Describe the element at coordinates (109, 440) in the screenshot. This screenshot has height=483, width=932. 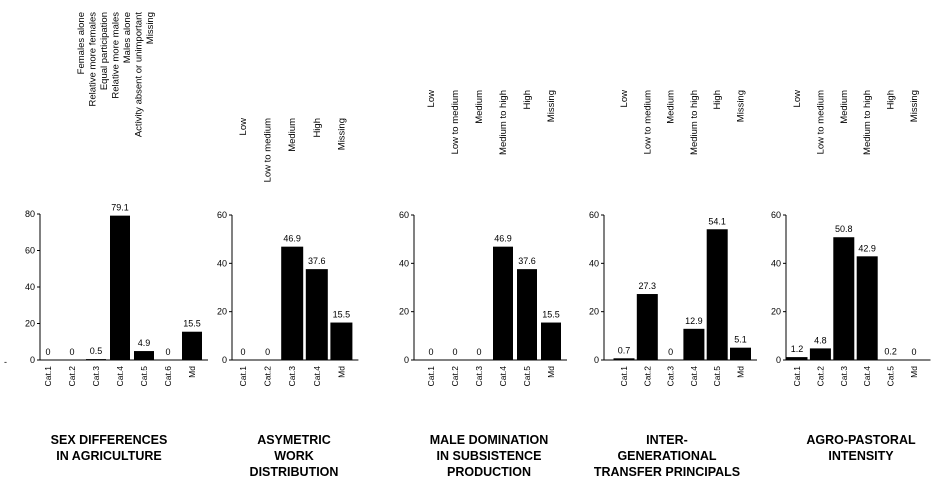
I see `chart-title: SEX DIFFERENCES` at that location.